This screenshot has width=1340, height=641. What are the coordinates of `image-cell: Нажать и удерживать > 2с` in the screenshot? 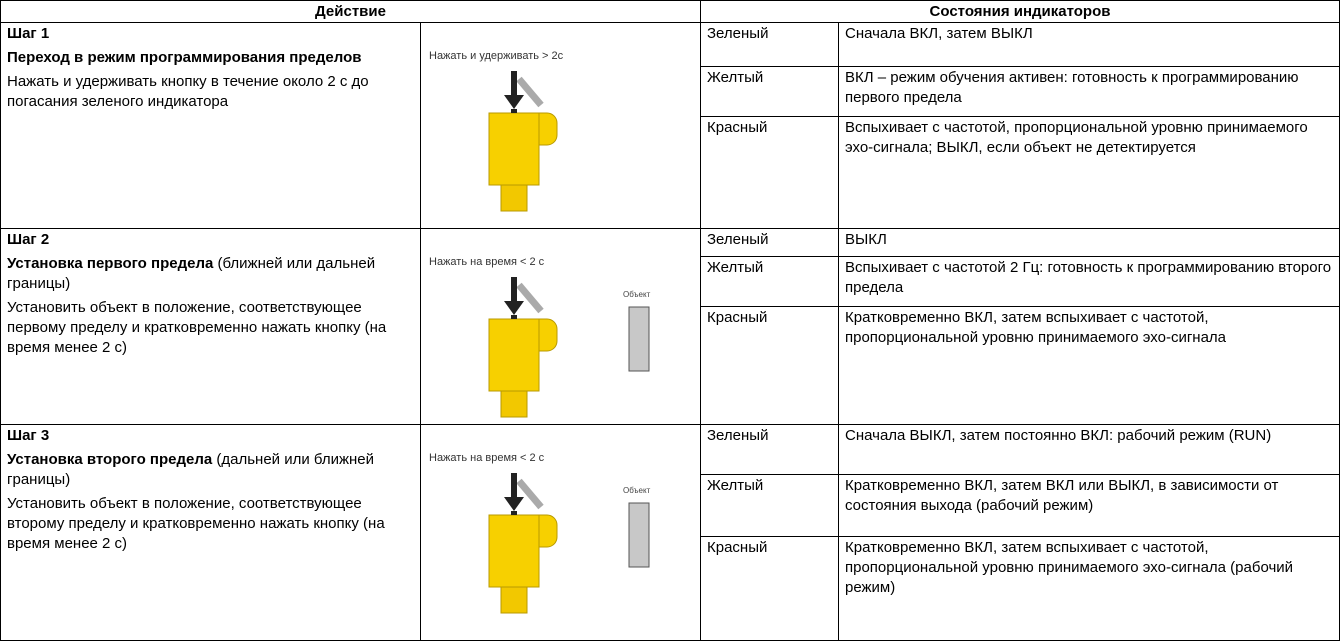 It's located at (560, 125).